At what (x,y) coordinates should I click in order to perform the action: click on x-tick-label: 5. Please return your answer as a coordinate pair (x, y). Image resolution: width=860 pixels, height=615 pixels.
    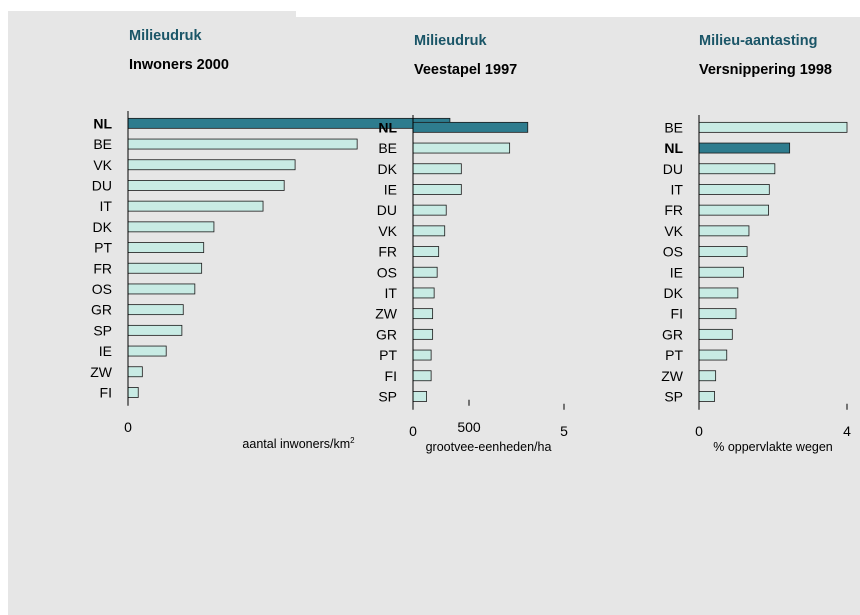
    Looking at the image, I should click on (564, 431).